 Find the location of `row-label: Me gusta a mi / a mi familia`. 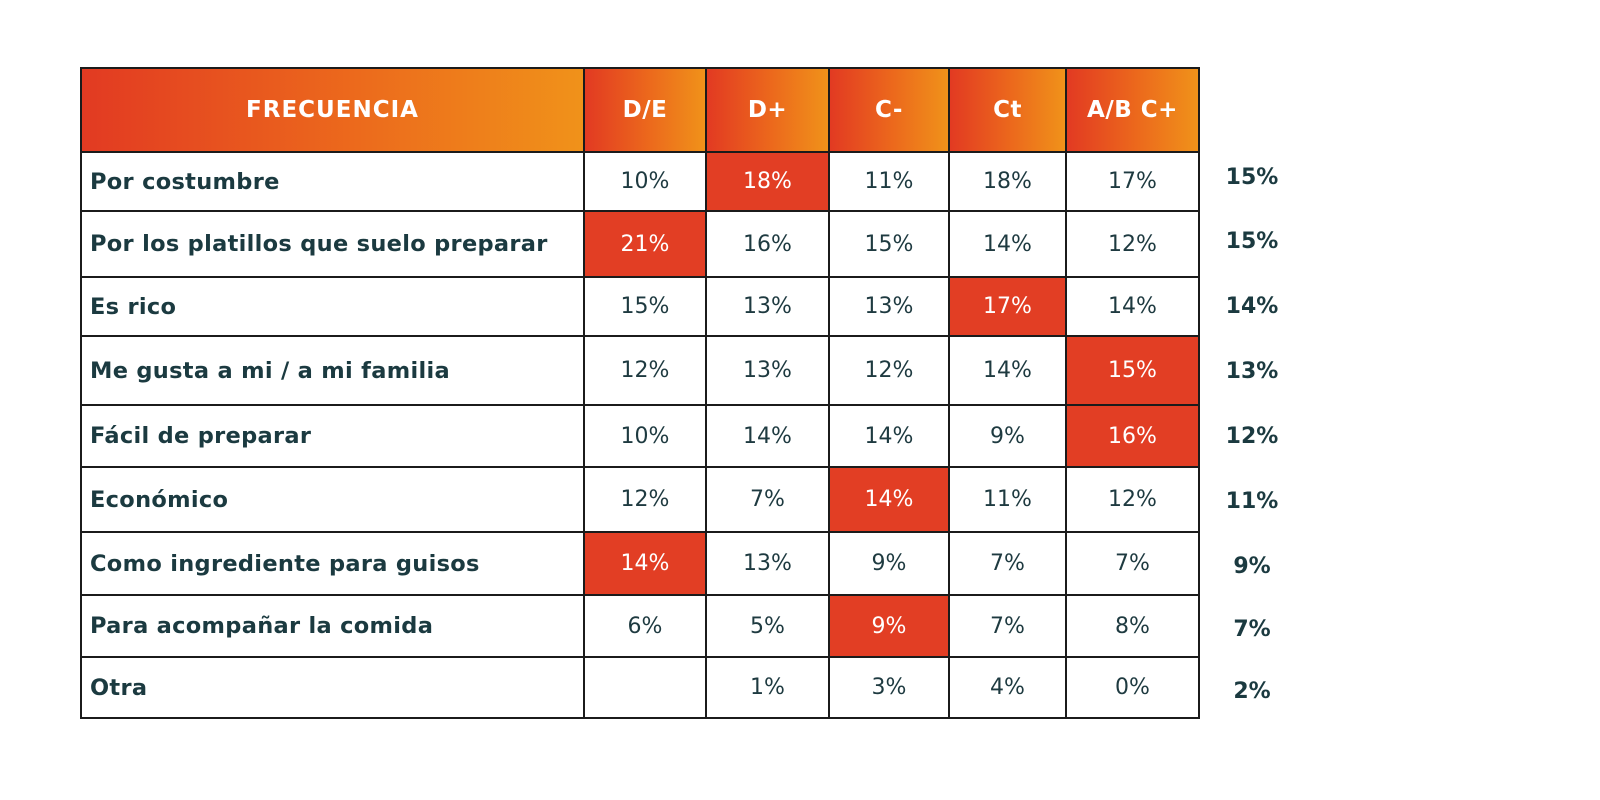

row-label: Me gusta a mi / a mi familia is located at coordinates (332, 370).